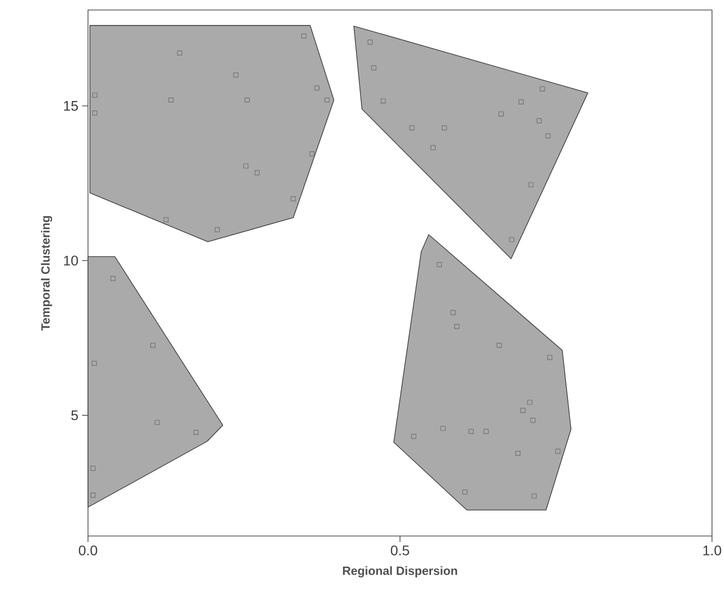 This screenshot has height=602, width=724. Describe the element at coordinates (400, 572) in the screenshot. I see `x-axis-title: Regional Dispersion` at that location.